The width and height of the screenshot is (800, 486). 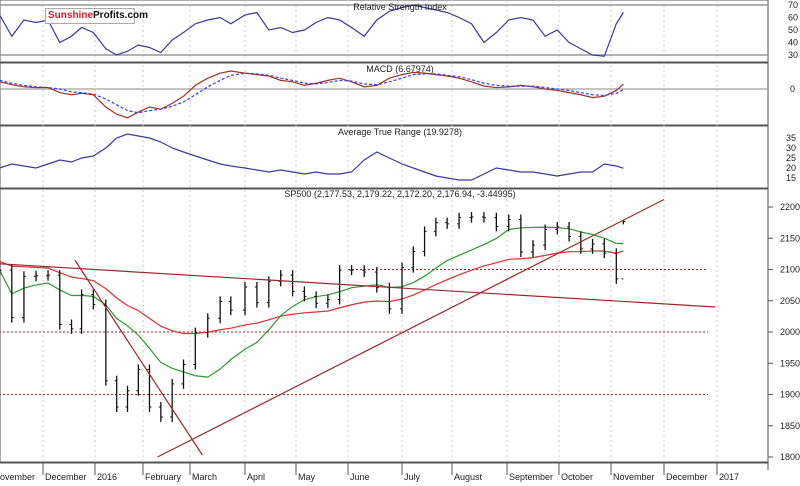 I want to click on x-tick-label: September, so click(x=531, y=477).